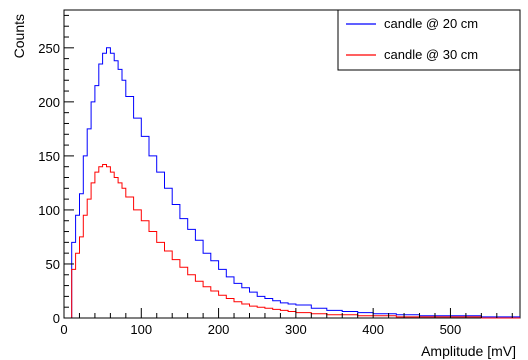 The height and width of the screenshot is (360, 528). Describe the element at coordinates (431, 54) in the screenshot. I see `legend-label-30cm: candle @ 30 cm` at that location.